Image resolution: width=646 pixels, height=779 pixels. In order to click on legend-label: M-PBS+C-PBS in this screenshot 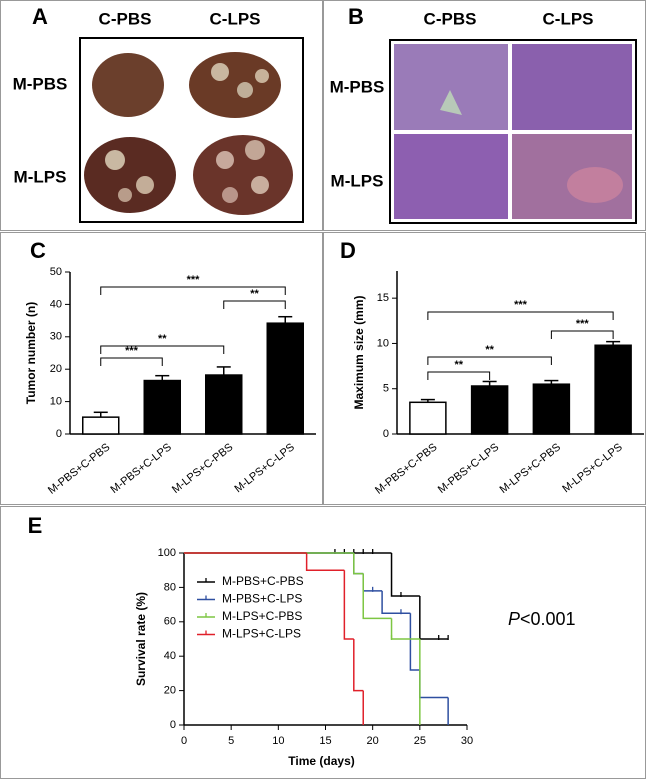, I will do `click(263, 581)`.